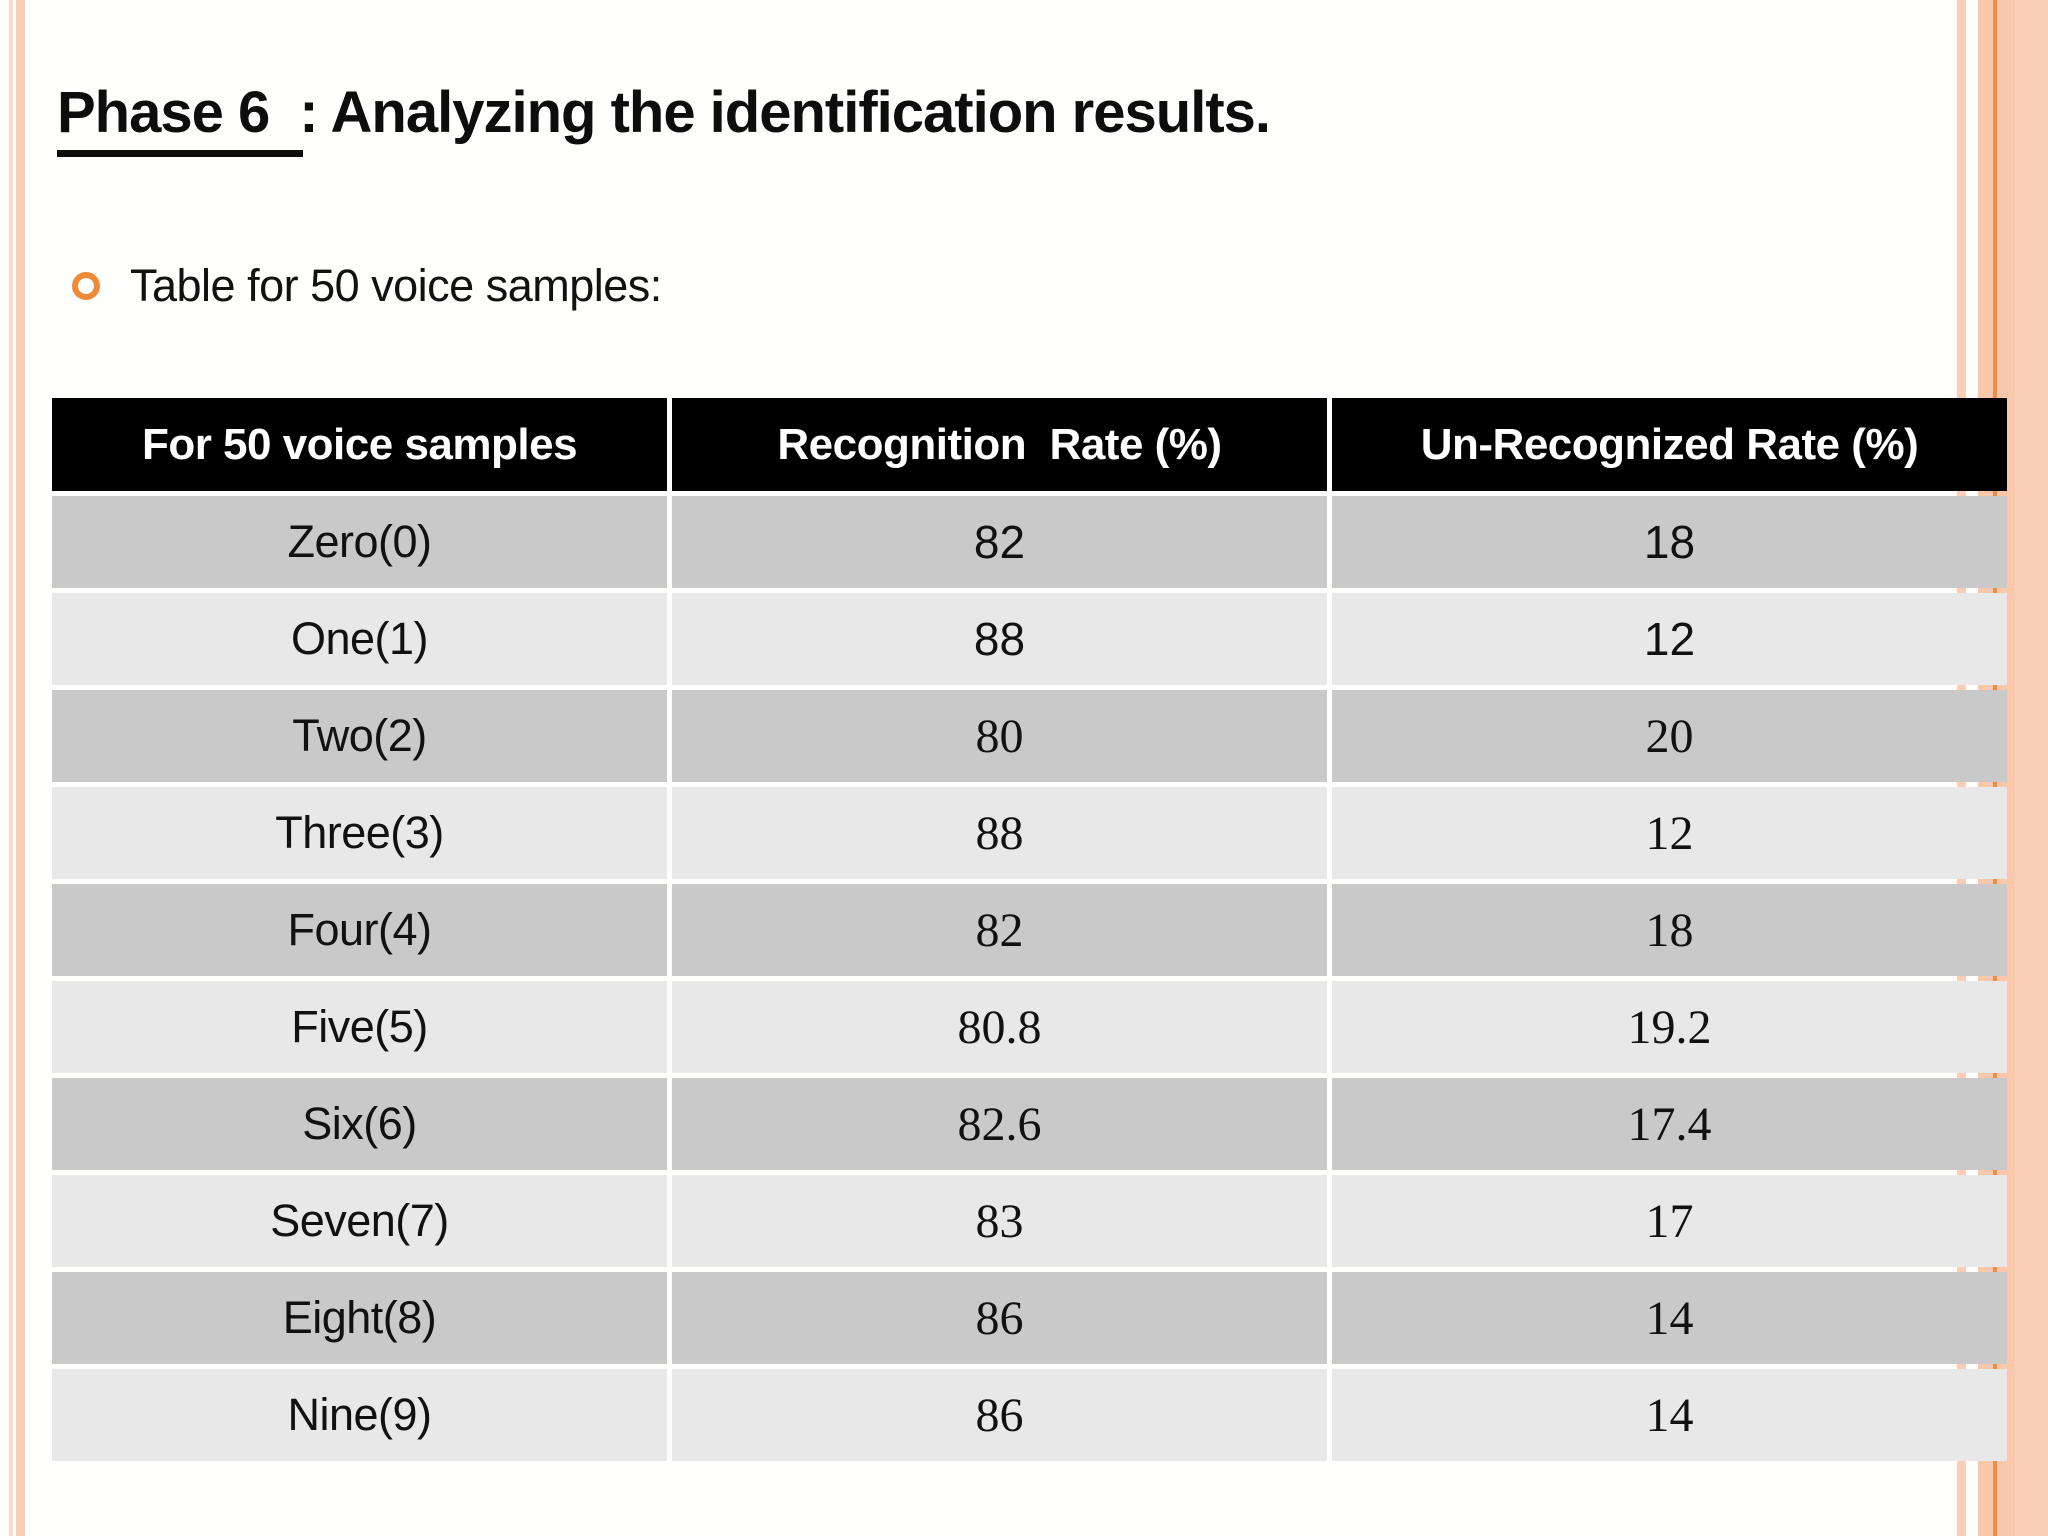  What do you see at coordinates (396, 285) in the screenshot?
I see `bullet-label: Table for 50 voice samples:` at bounding box center [396, 285].